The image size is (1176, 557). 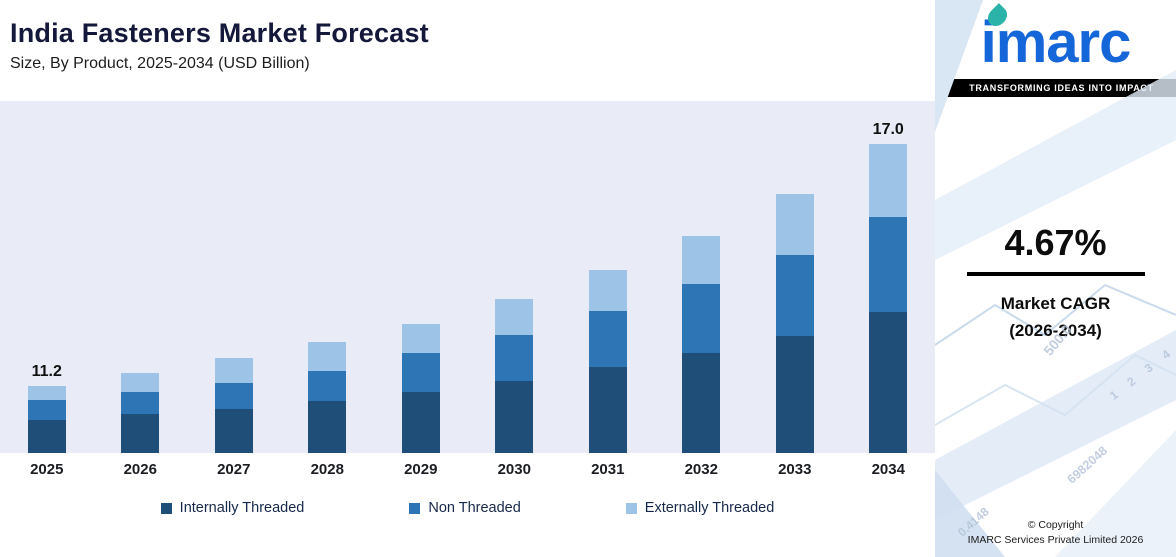 What do you see at coordinates (1055, 331) in the screenshot?
I see `cagr-label-line2: (2026-2034)` at bounding box center [1055, 331].